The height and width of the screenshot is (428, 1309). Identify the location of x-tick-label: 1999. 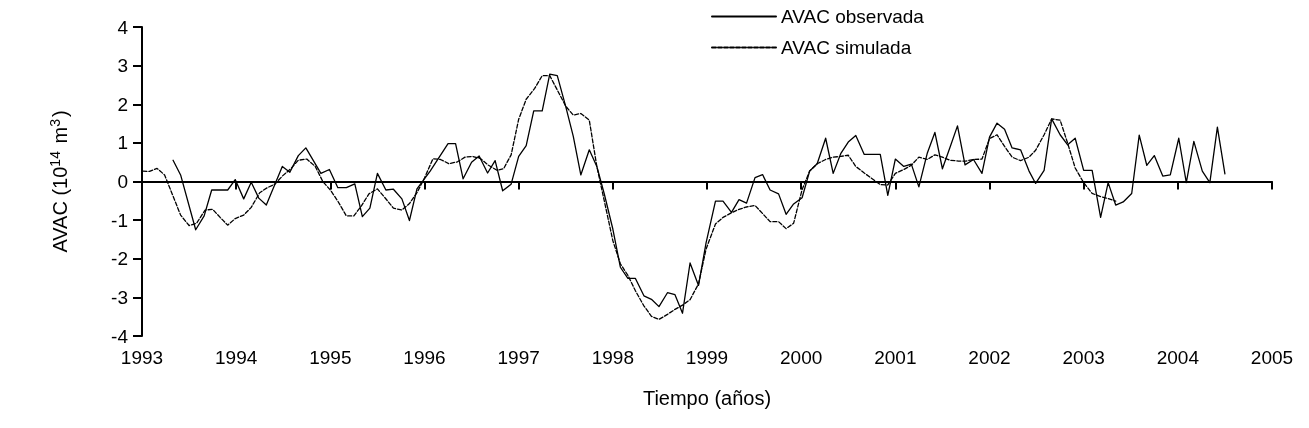
(707, 357).